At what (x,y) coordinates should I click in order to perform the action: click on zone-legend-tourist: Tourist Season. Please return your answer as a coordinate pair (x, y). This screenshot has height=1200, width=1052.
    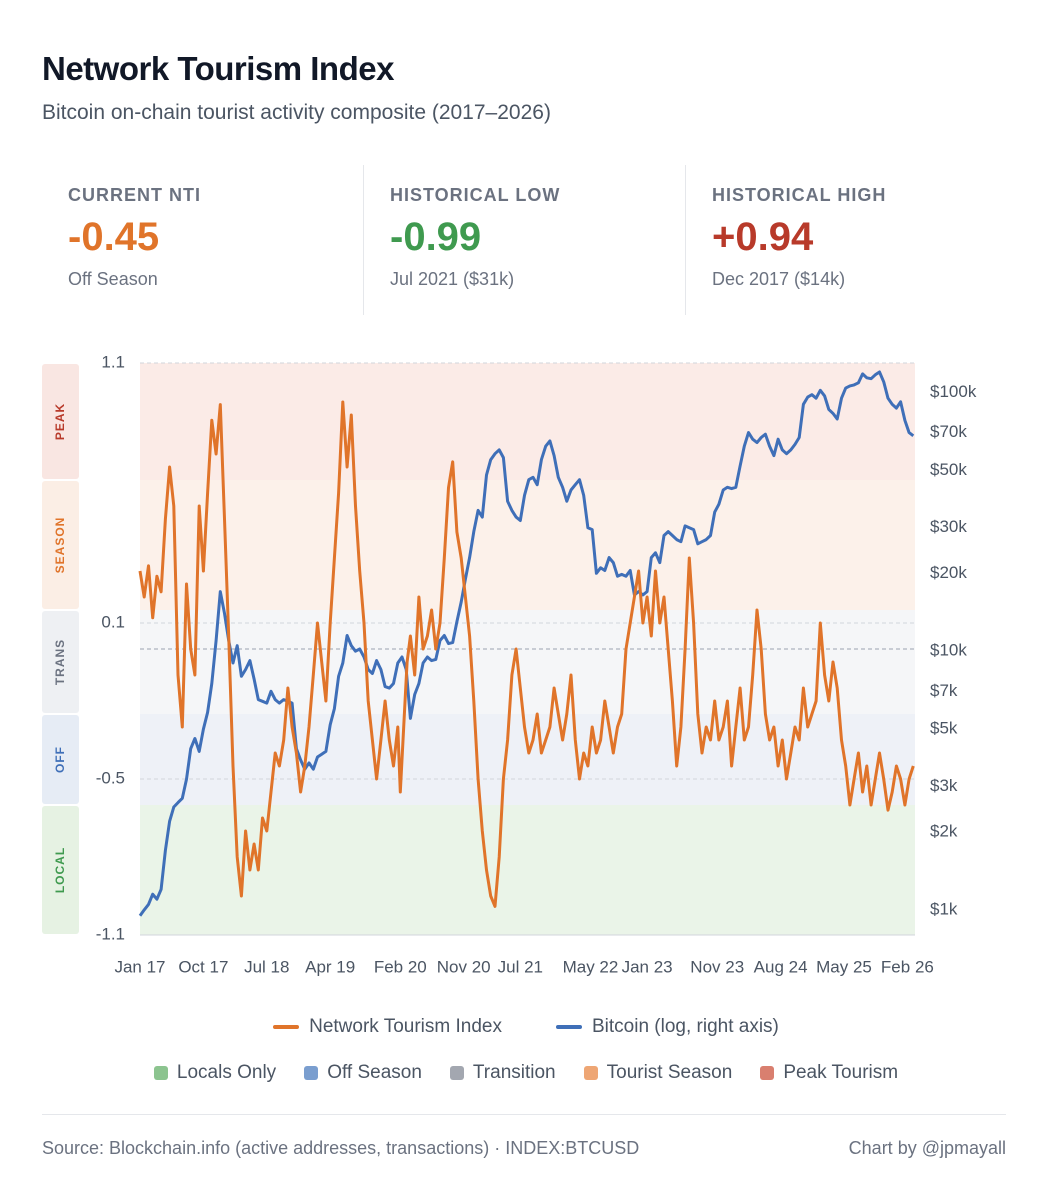
    Looking at the image, I should click on (658, 1073).